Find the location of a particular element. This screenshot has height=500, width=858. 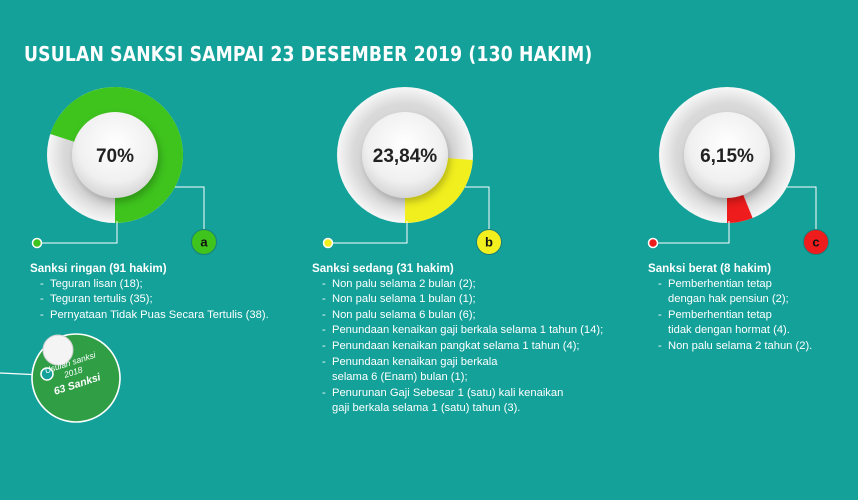

data-label: 23,84% is located at coordinates (405, 156).